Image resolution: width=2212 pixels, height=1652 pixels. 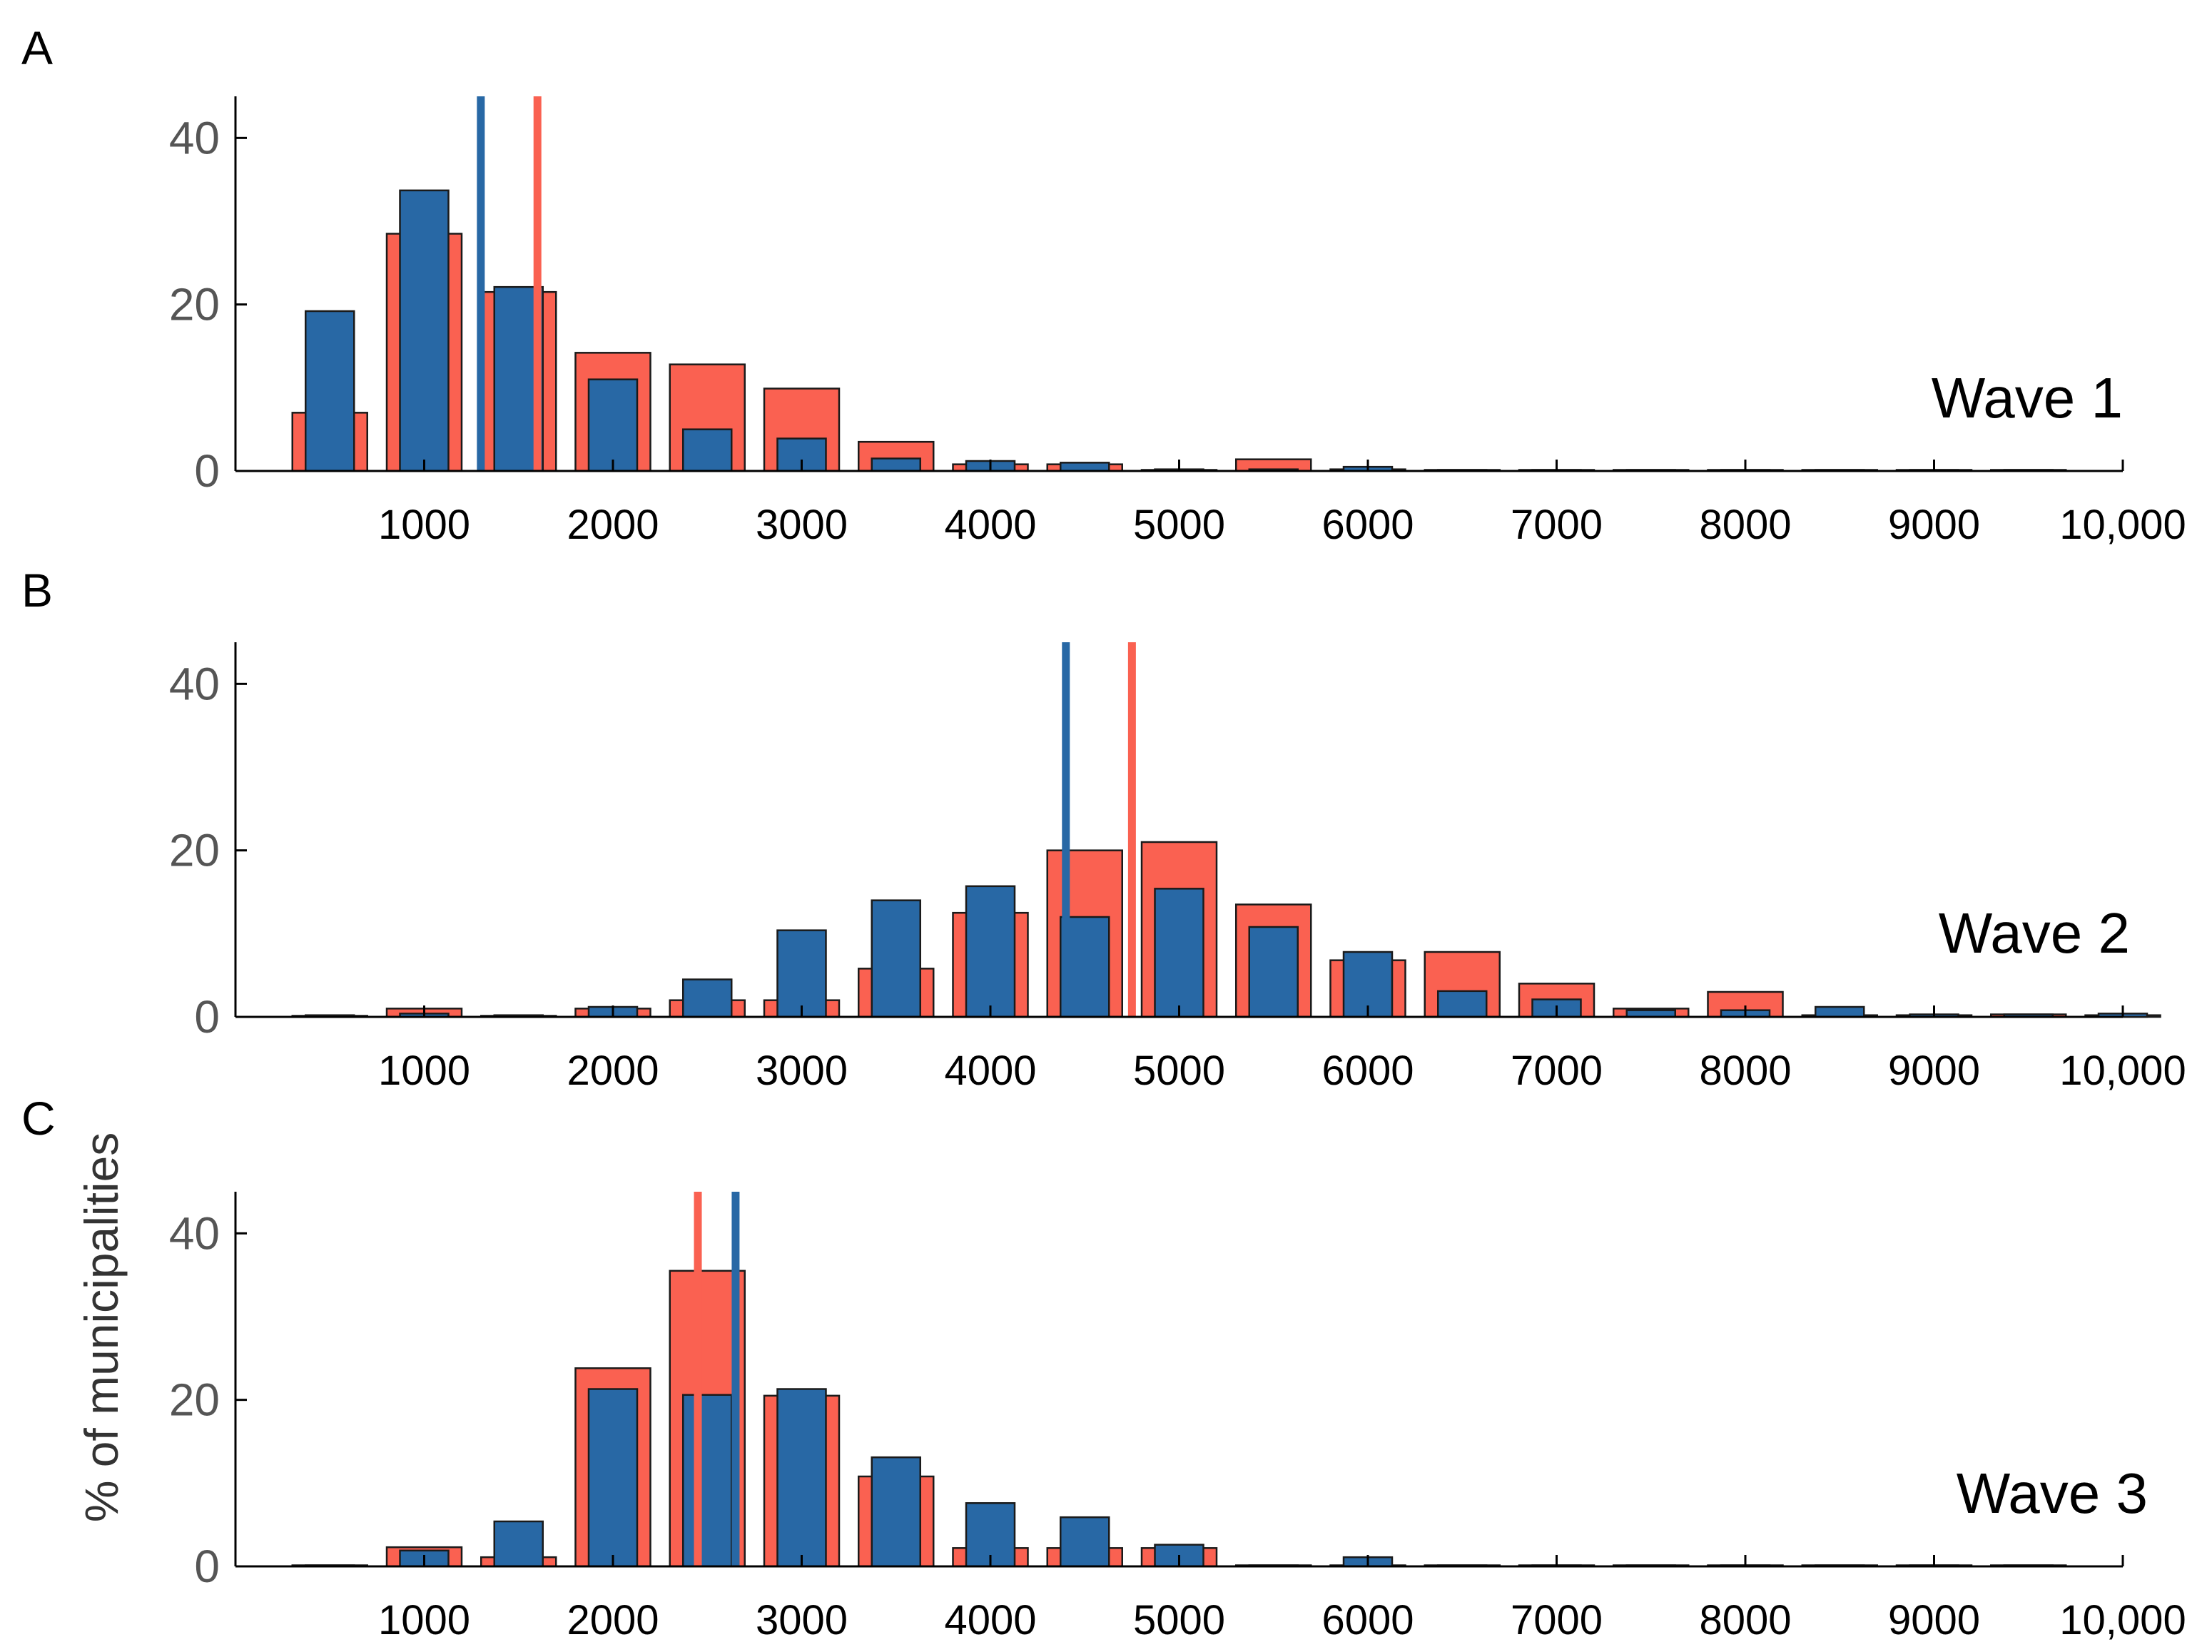 I want to click on panel-letter: C, so click(x=38, y=1118).